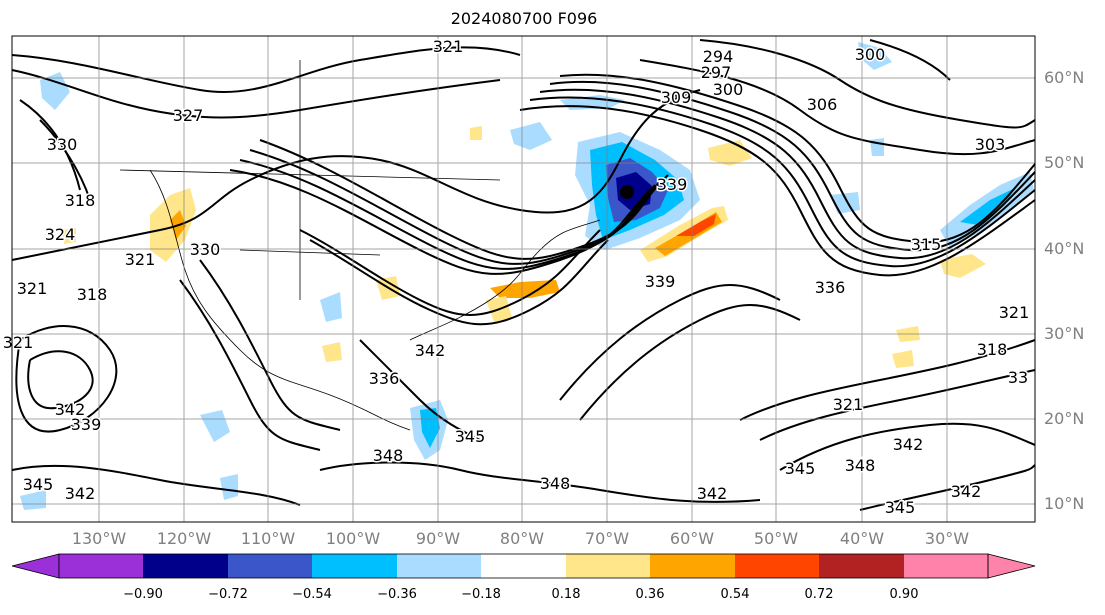 The image size is (1105, 615). Describe the element at coordinates (862, 538) in the screenshot. I see `lon-label-40w: 40°W` at that location.